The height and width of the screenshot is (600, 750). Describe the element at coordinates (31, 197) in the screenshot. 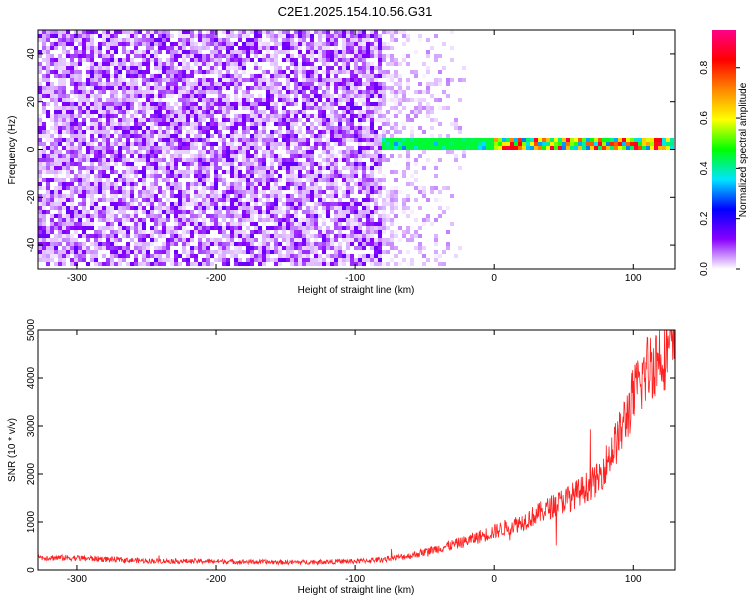

I see `y-tick-label: -20` at that location.